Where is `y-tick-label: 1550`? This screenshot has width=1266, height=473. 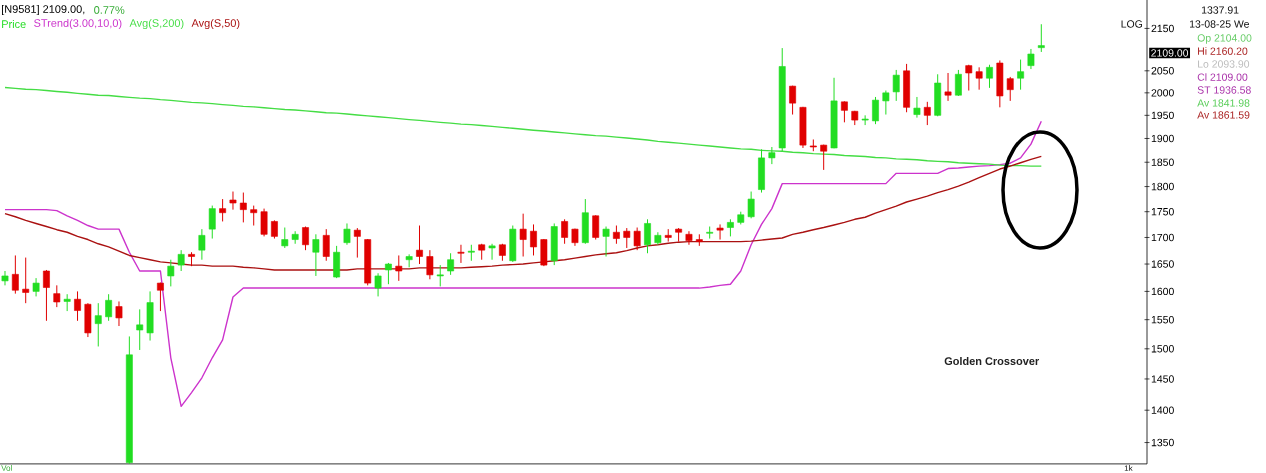
y-tick-label: 1550 is located at coordinates (1162, 319).